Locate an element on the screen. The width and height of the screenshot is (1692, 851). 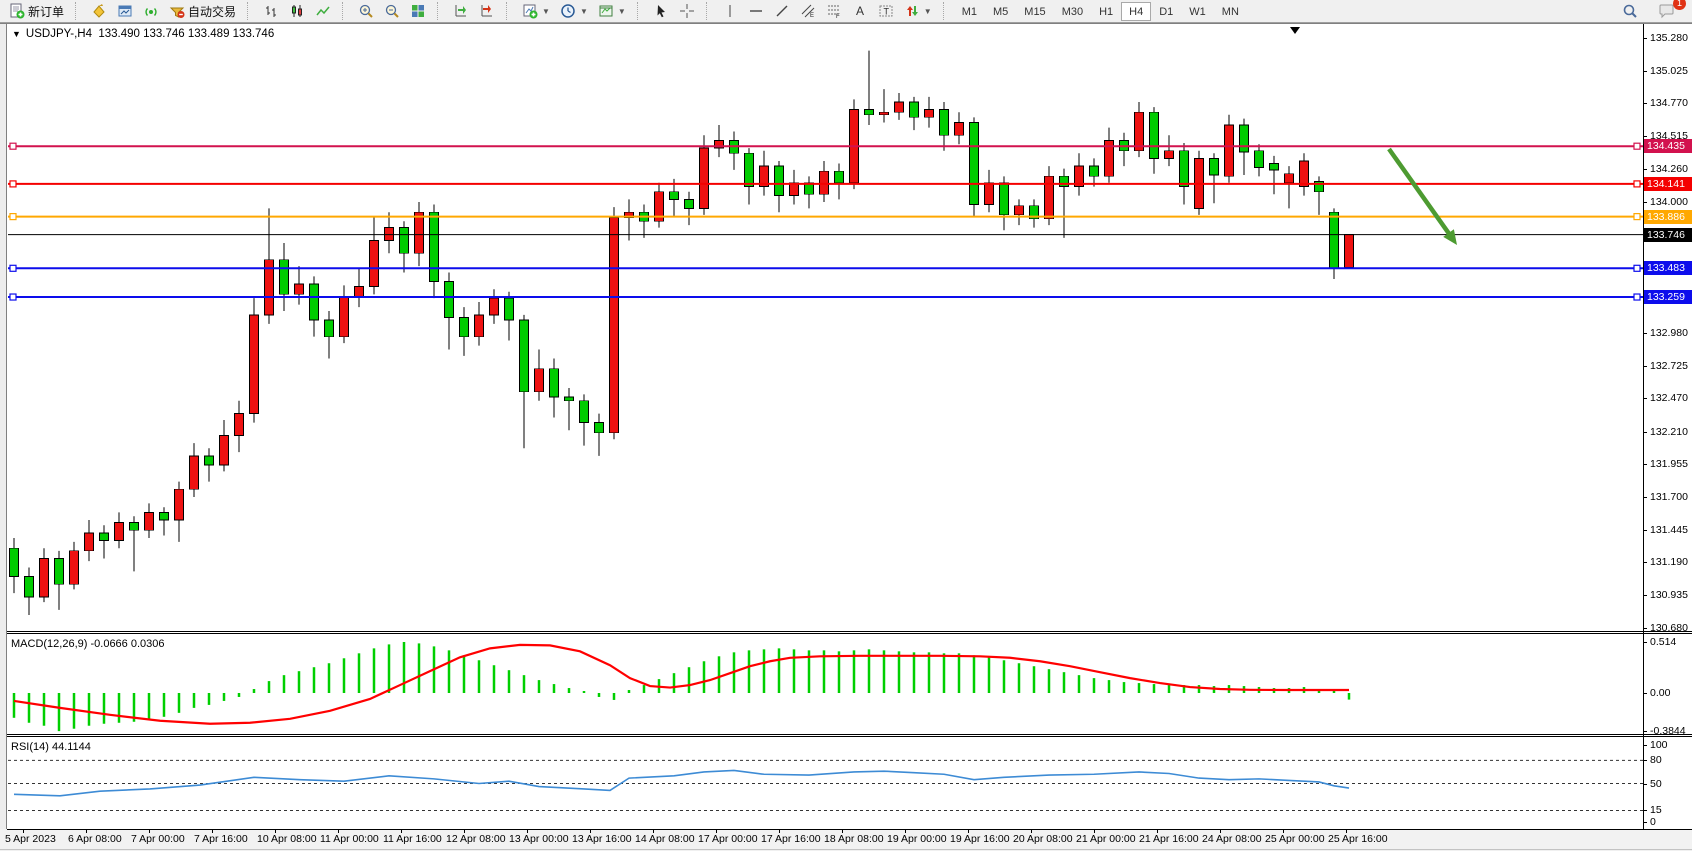
macd-panel is located at coordinates (821, 683).